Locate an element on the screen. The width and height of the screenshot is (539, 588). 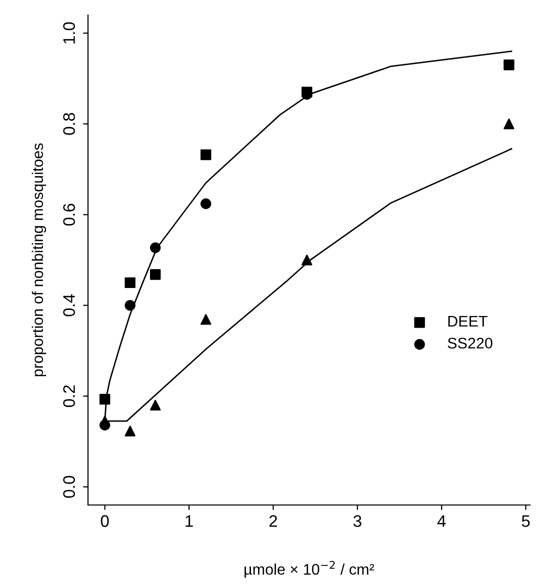
legend-label: SS220 is located at coordinates (470, 343).